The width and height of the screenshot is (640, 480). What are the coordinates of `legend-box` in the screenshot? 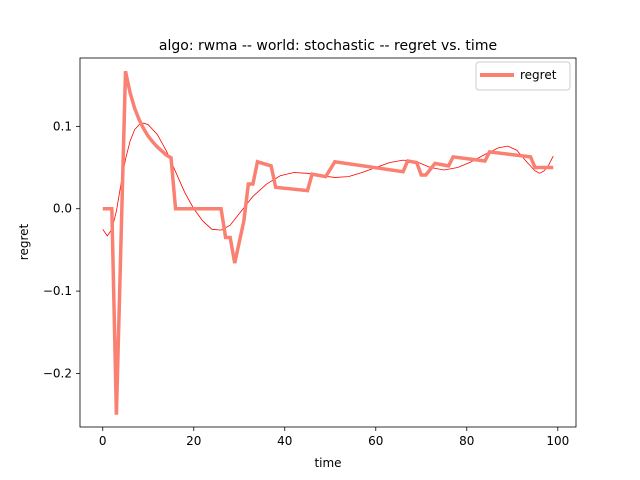 It's located at (523, 76).